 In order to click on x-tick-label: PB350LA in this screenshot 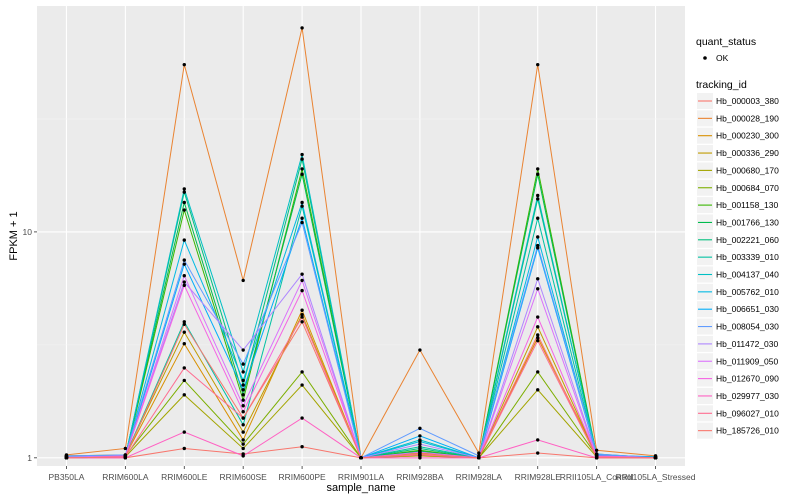, I will do `click(66, 477)`.